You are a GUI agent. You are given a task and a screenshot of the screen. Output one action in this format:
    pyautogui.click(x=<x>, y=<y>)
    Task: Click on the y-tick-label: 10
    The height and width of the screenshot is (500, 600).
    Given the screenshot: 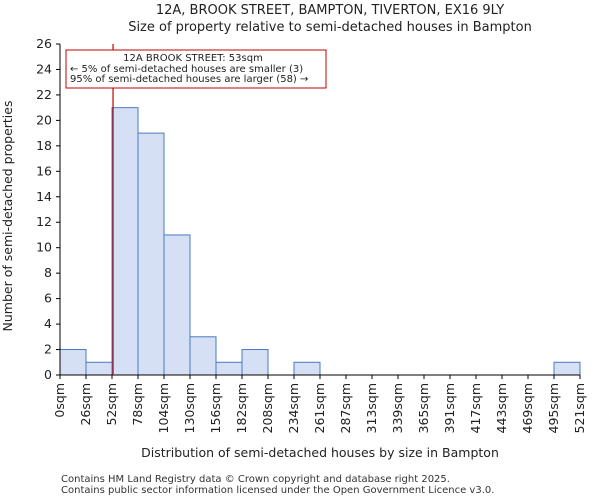 What is the action you would take?
    pyautogui.click(x=44, y=247)
    